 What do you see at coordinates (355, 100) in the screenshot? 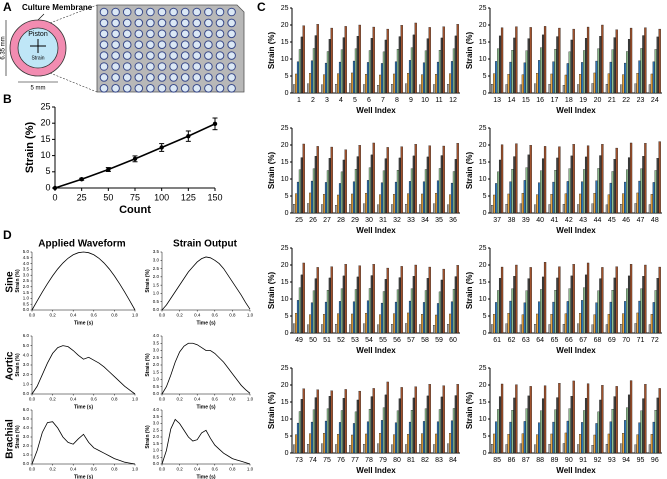
I see `x-tick-label: 5` at bounding box center [355, 100].